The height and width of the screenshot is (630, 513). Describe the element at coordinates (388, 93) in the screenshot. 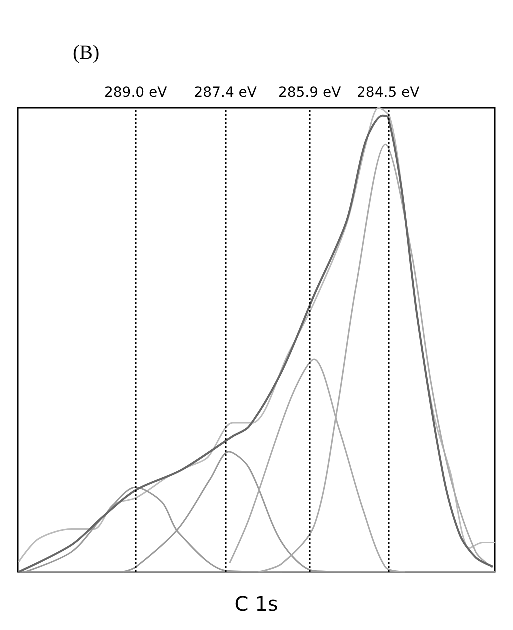

I see `x-tick-label: 284.5 eV` at that location.